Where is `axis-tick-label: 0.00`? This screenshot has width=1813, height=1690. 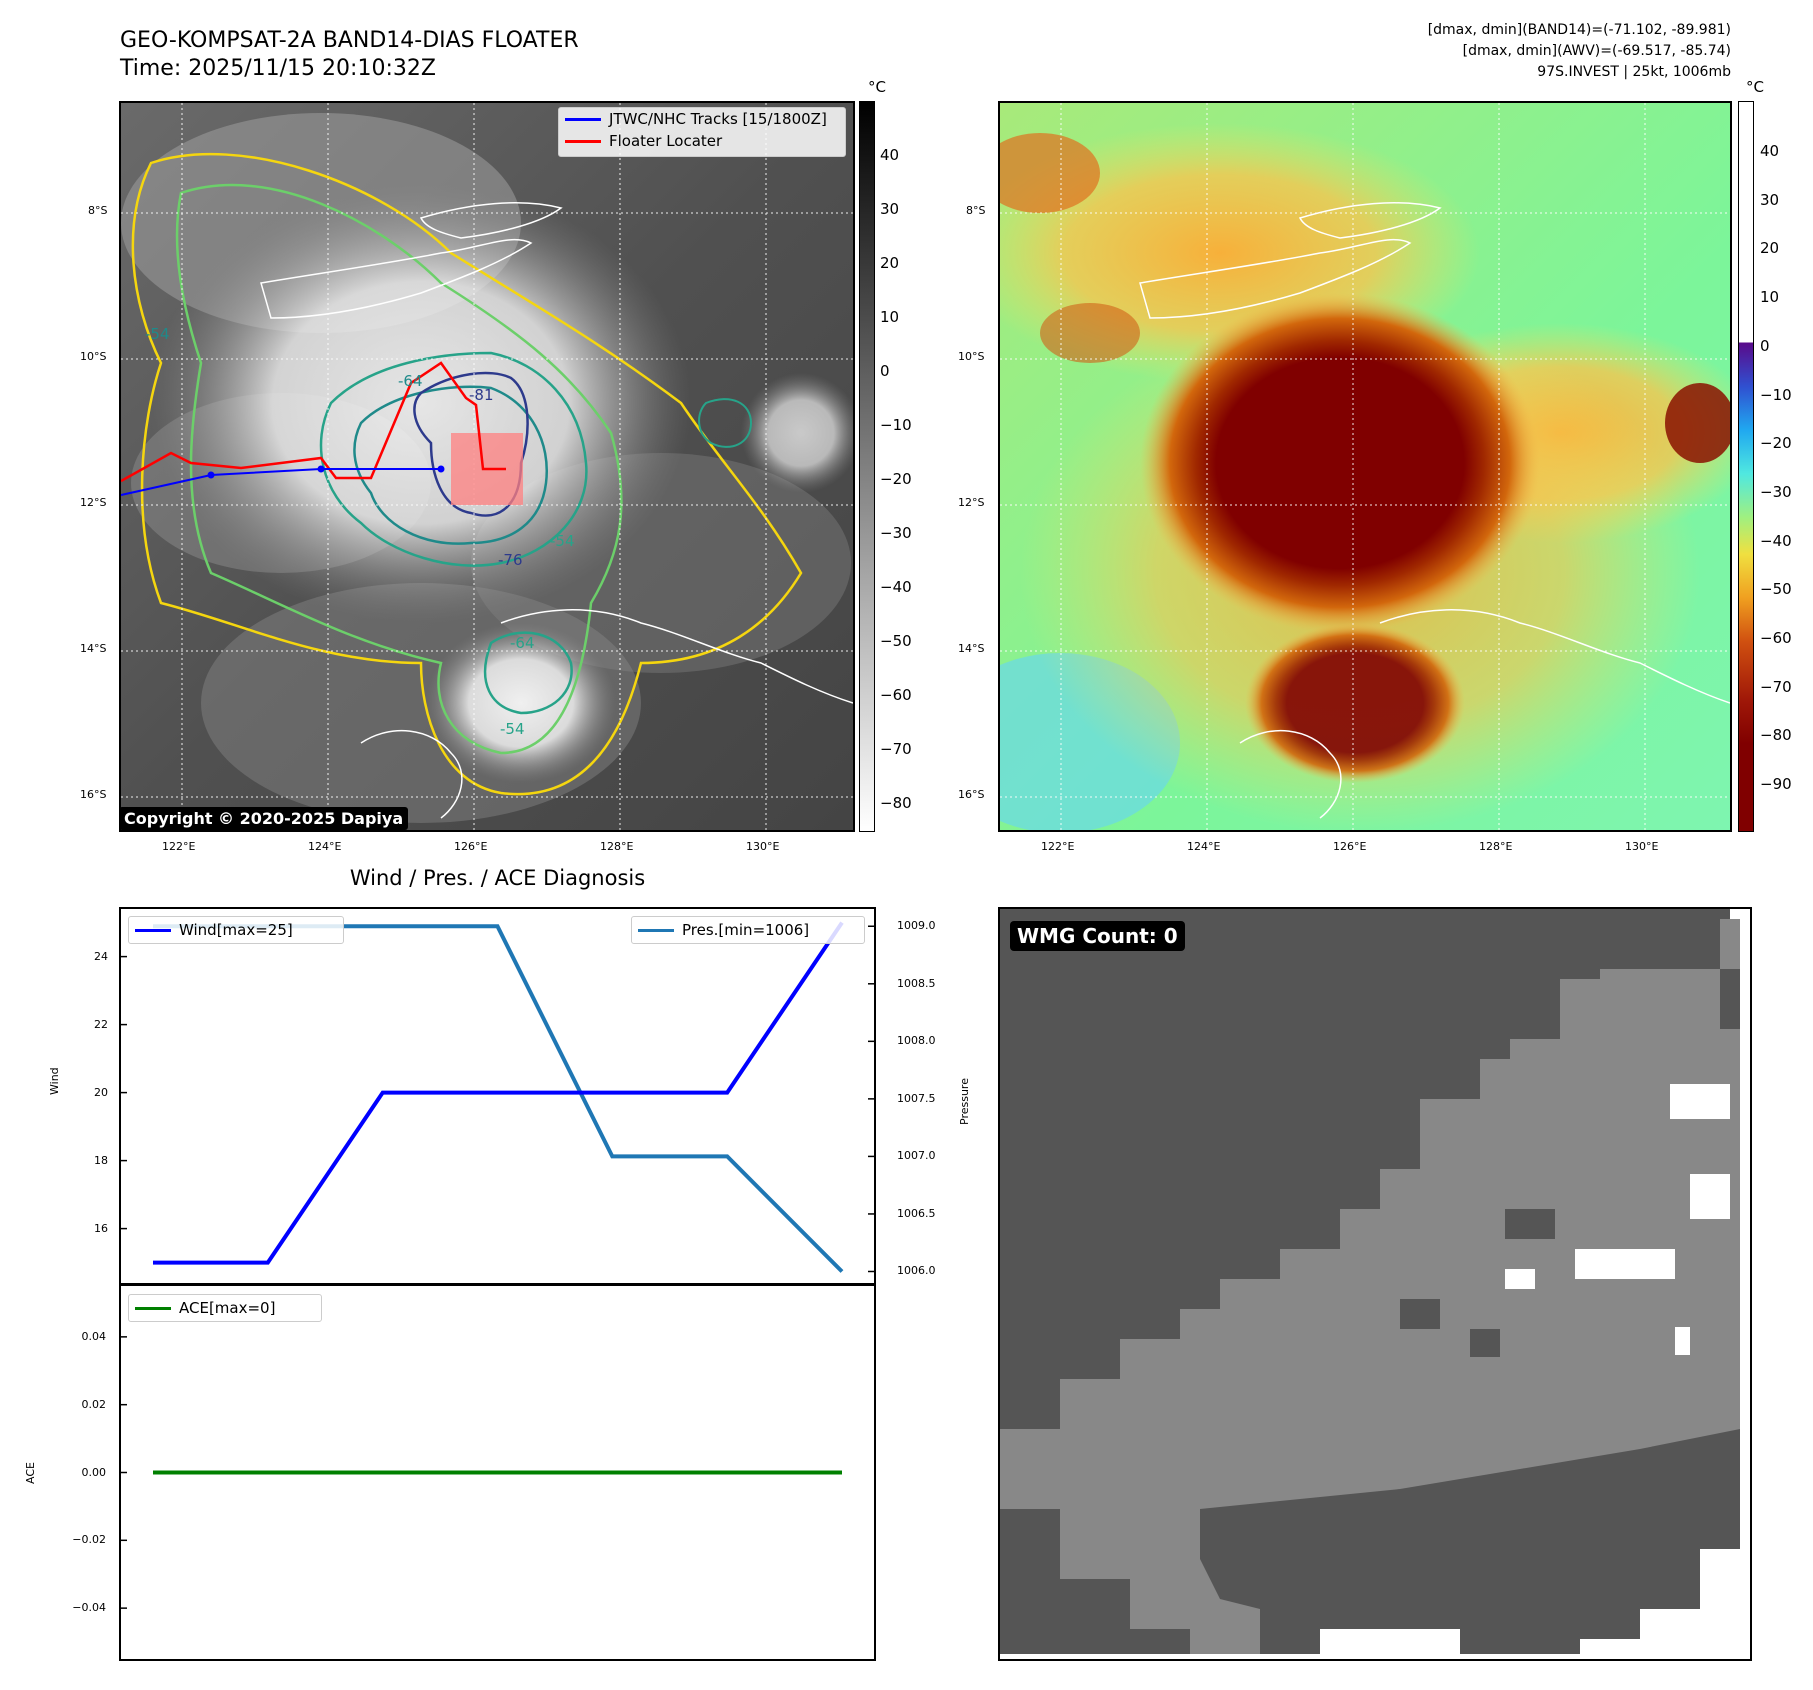
axis-tick-label: 0.00 is located at coordinates (94, 1472).